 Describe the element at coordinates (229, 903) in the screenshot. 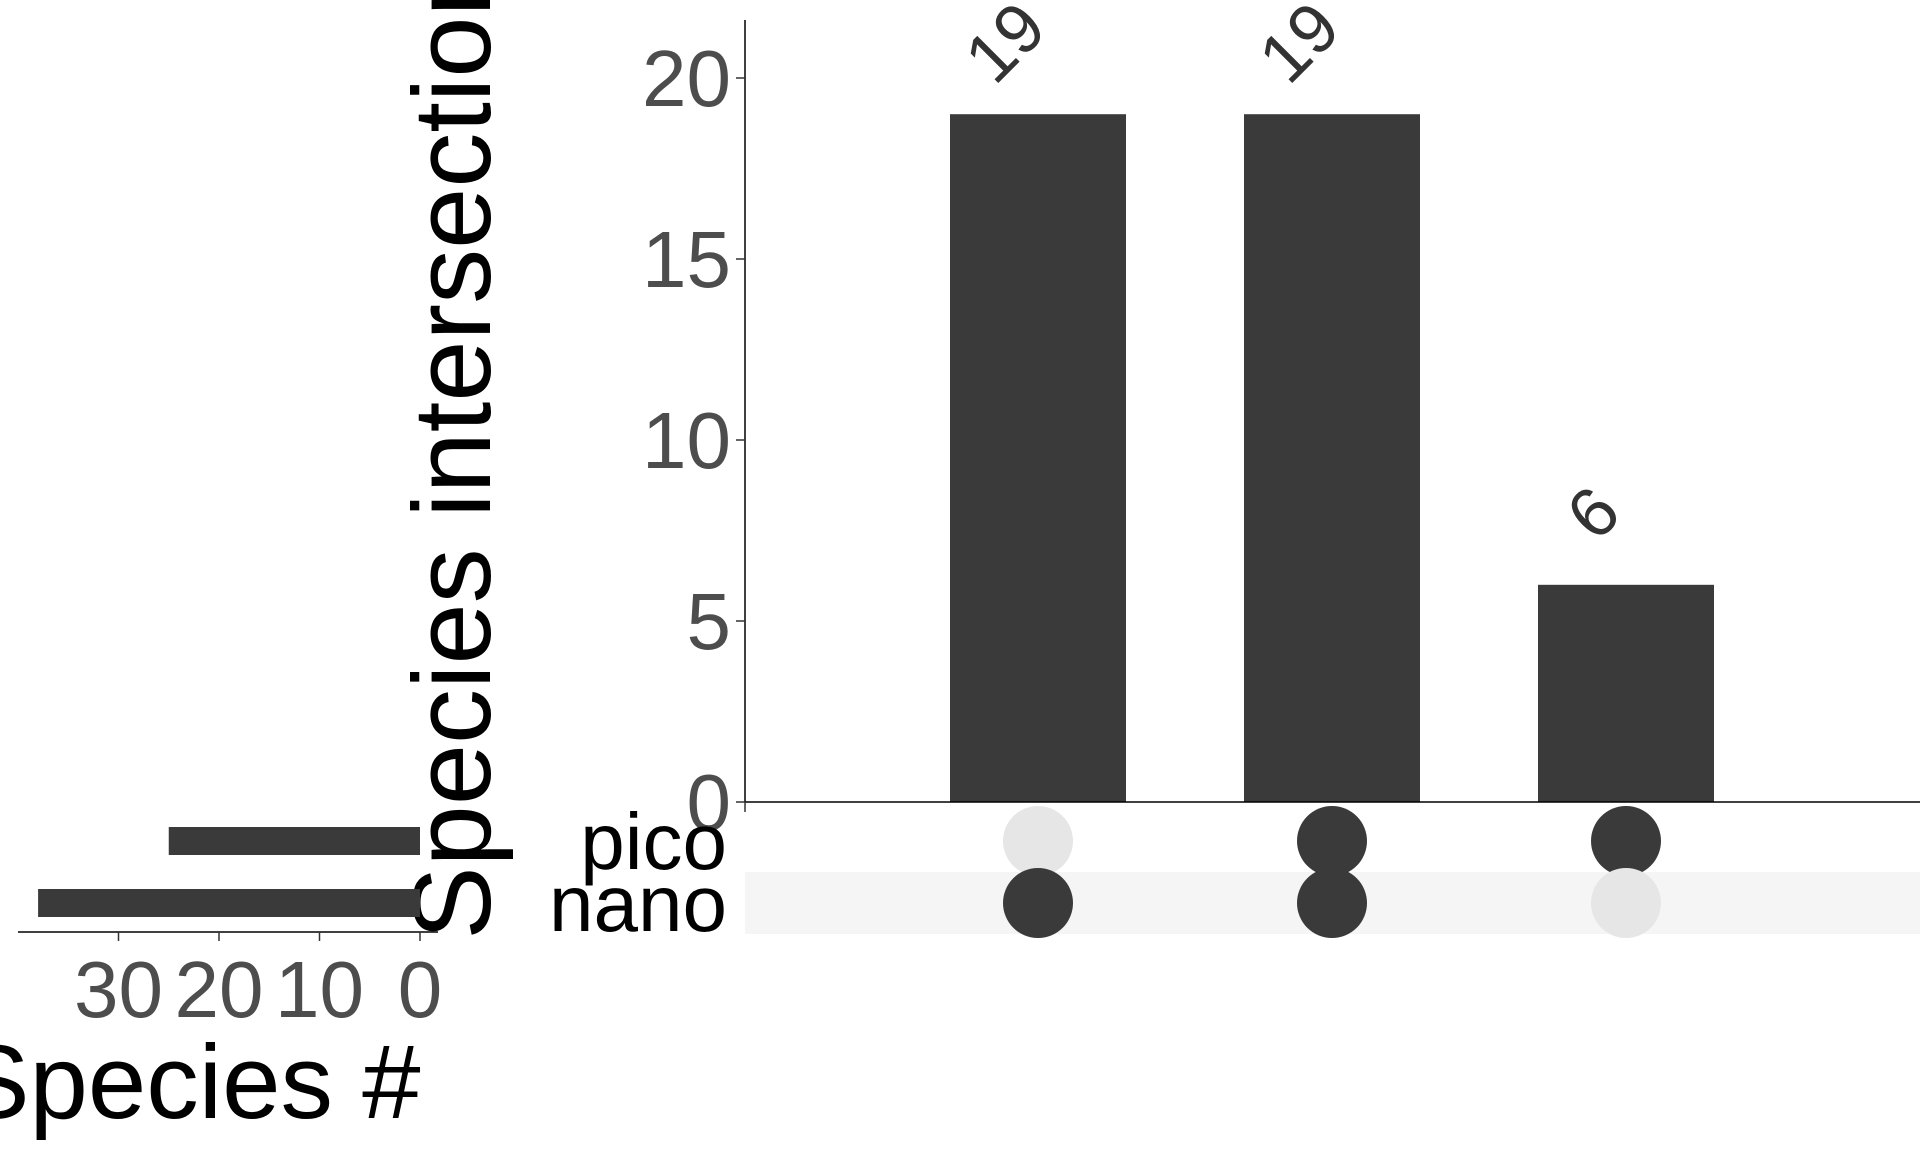

I see `set-size-bar-nano` at that location.